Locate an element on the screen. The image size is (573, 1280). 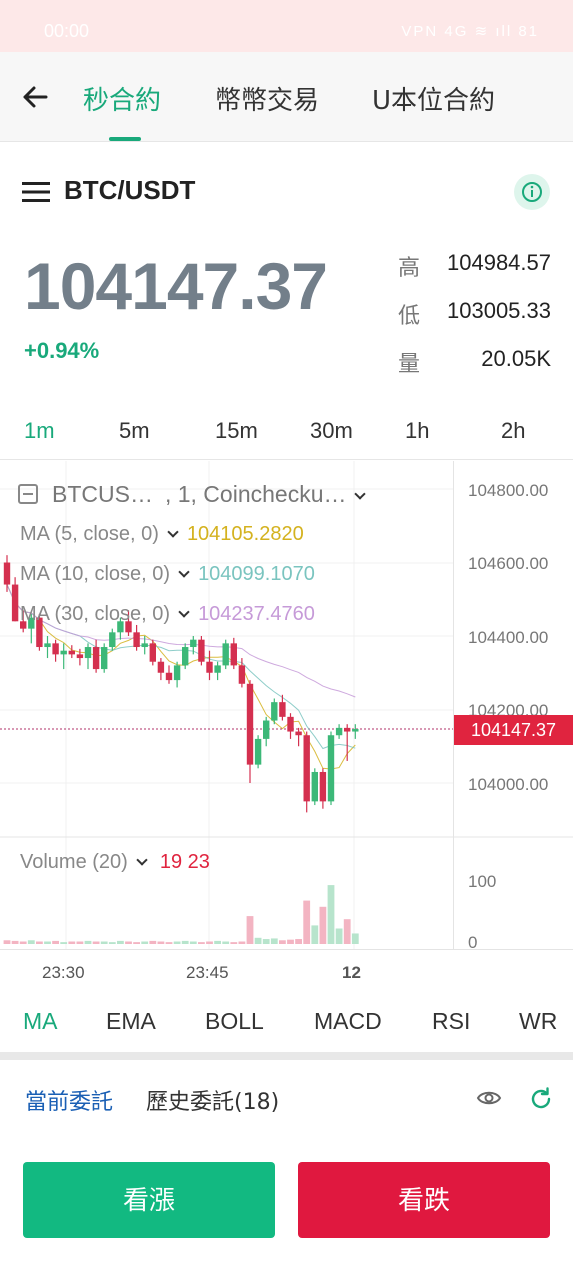
indicator-ma: MA is located at coordinates (40, 1021).